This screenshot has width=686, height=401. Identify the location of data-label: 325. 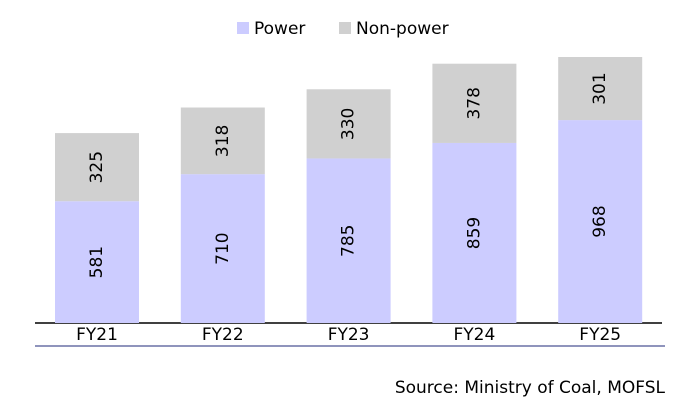
(97, 167).